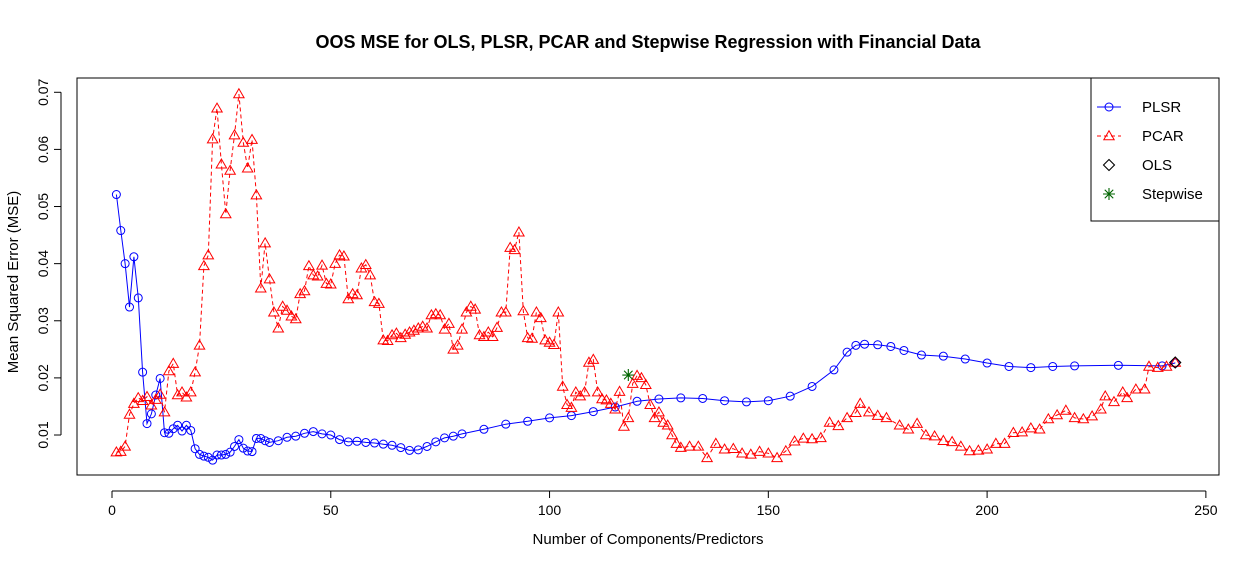  What do you see at coordinates (43, 149) in the screenshot?
I see `y-tick-label: 0.06` at bounding box center [43, 149].